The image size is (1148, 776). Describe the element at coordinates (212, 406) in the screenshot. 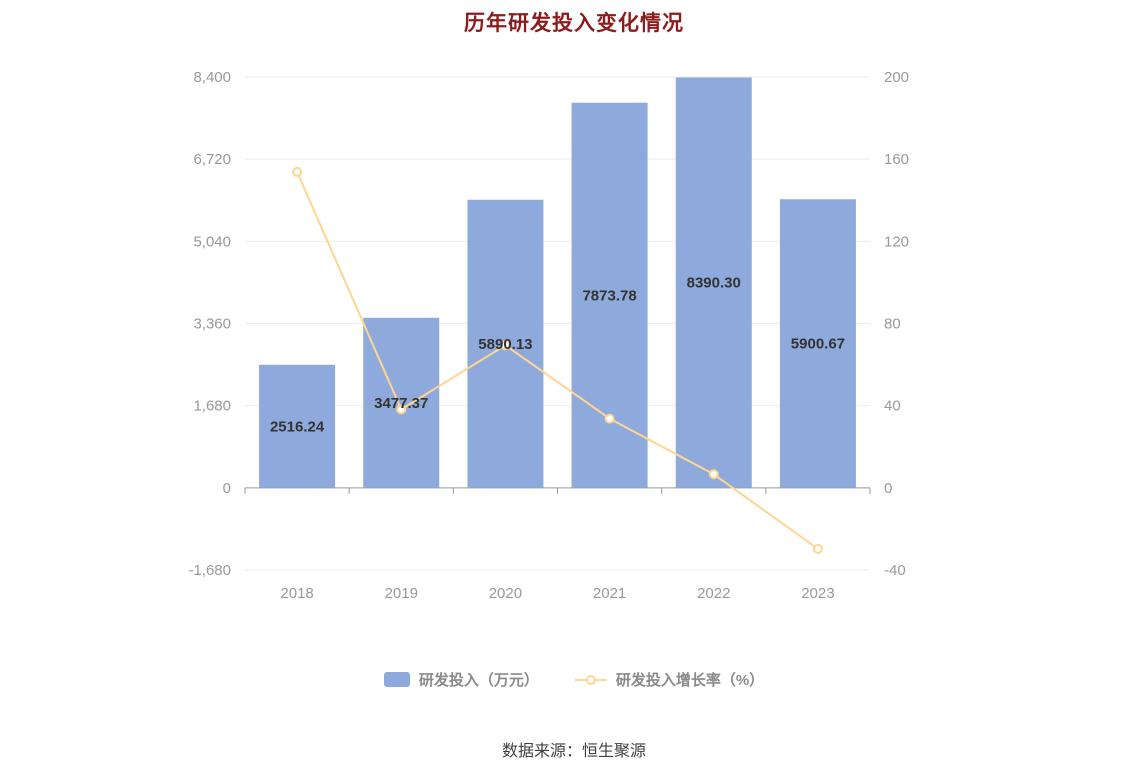

I see `left-axis-tick-label: 1,680` at that location.